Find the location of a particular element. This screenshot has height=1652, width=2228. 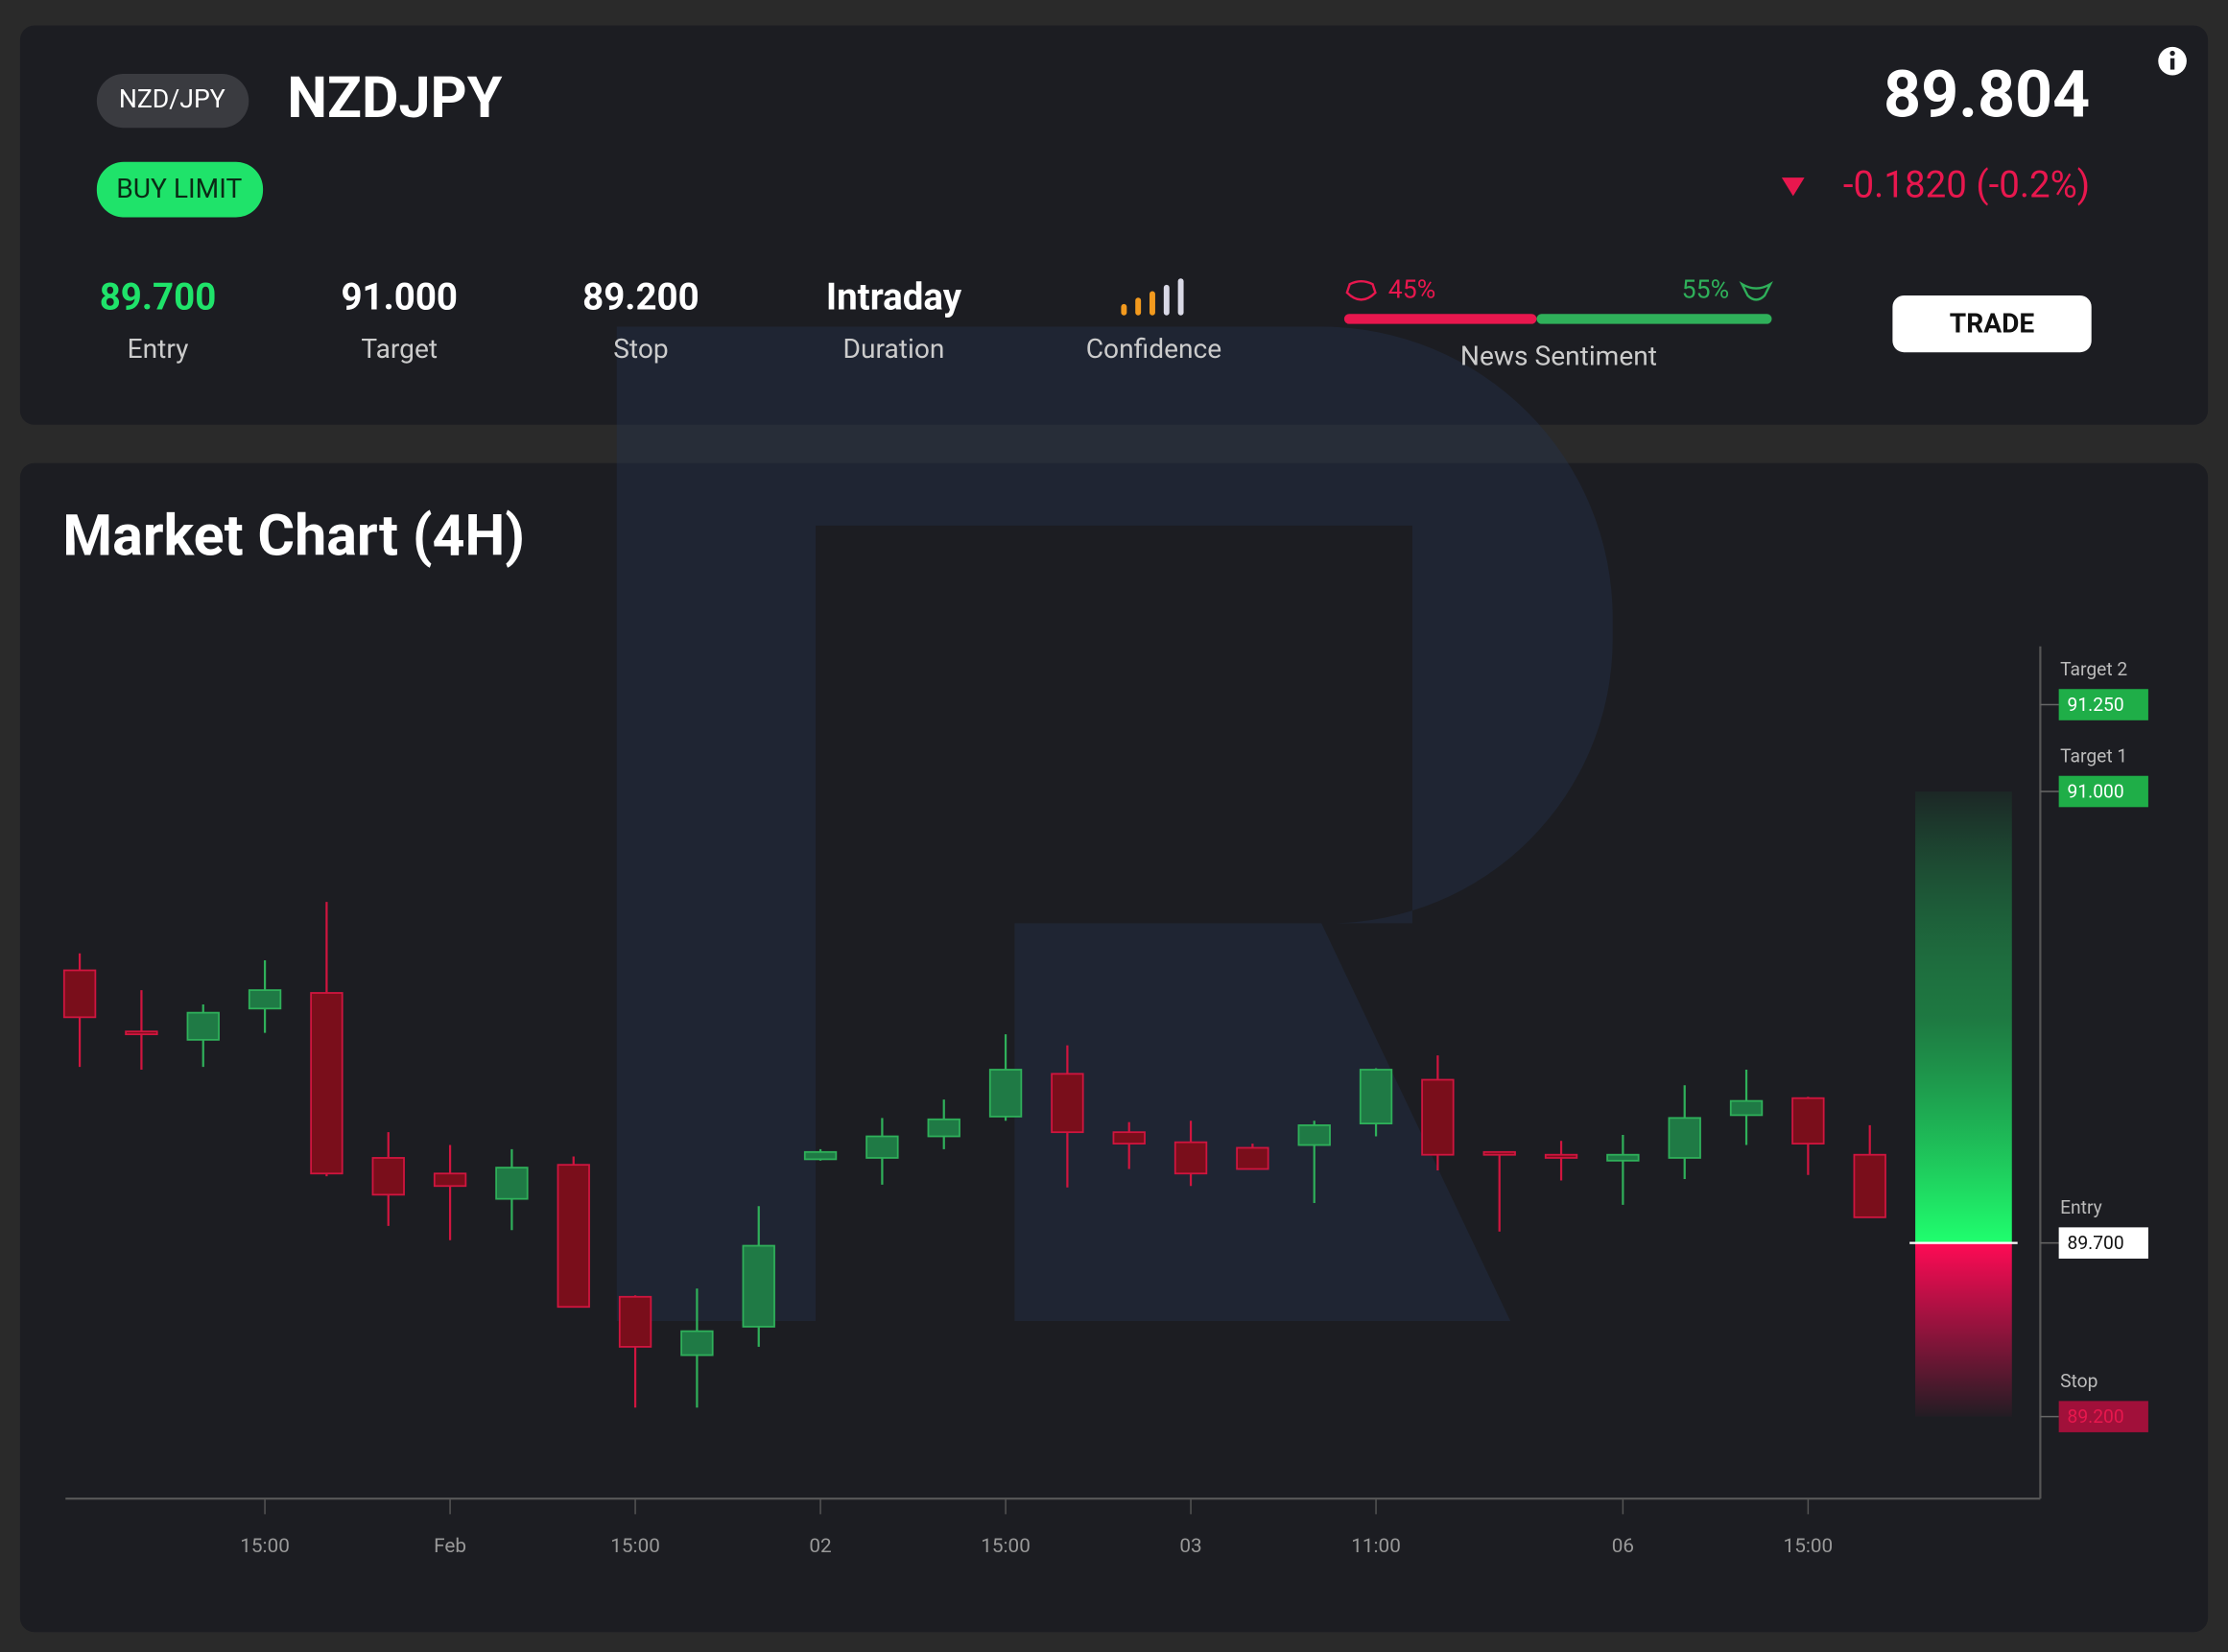

stat-label: Duration is located at coordinates (894, 349).